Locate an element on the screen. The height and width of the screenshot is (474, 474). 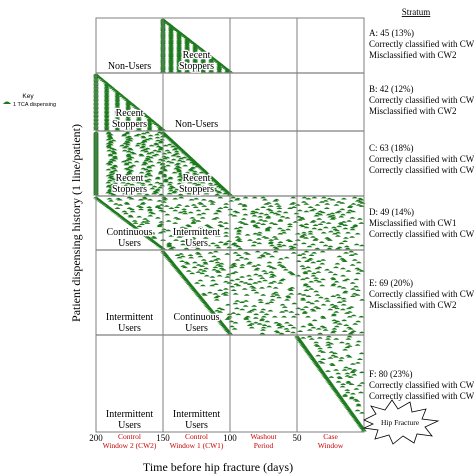
stratum-header: Stratum is located at coordinates (416, 12).